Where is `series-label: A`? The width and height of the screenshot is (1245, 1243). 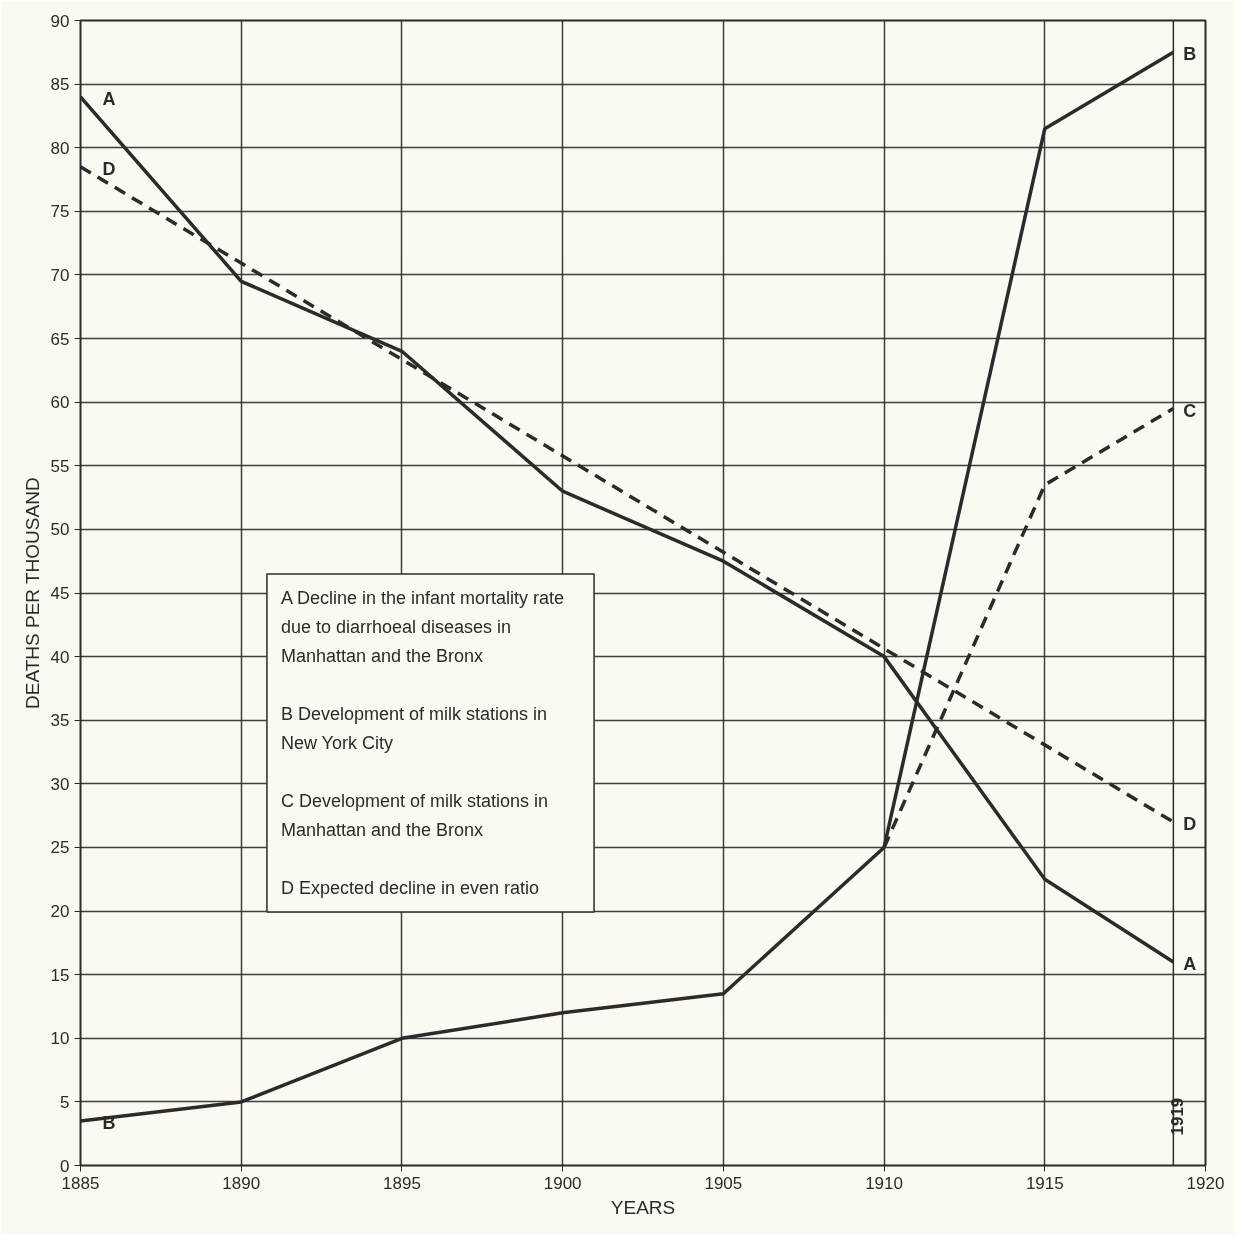
series-label: A is located at coordinates (109, 98).